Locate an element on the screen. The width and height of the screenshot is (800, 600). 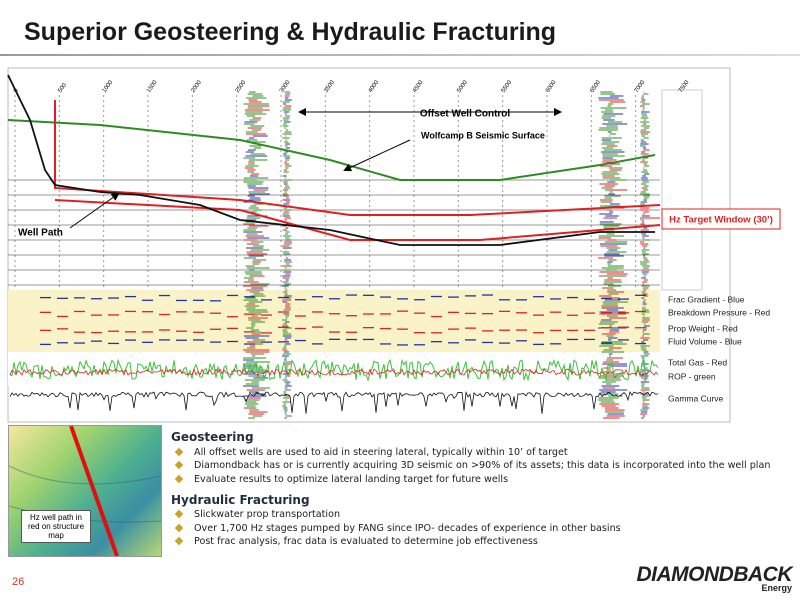
log-legend: Gamma Curve is located at coordinates (696, 398).